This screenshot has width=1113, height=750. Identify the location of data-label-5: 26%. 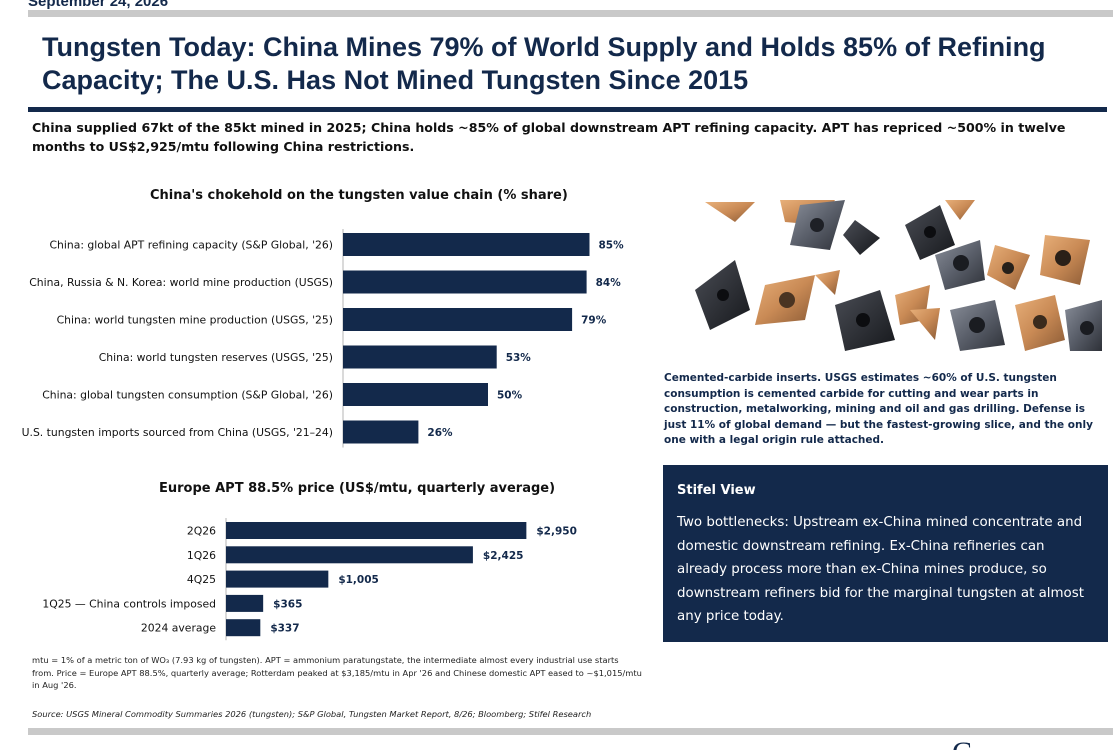
(440, 433).